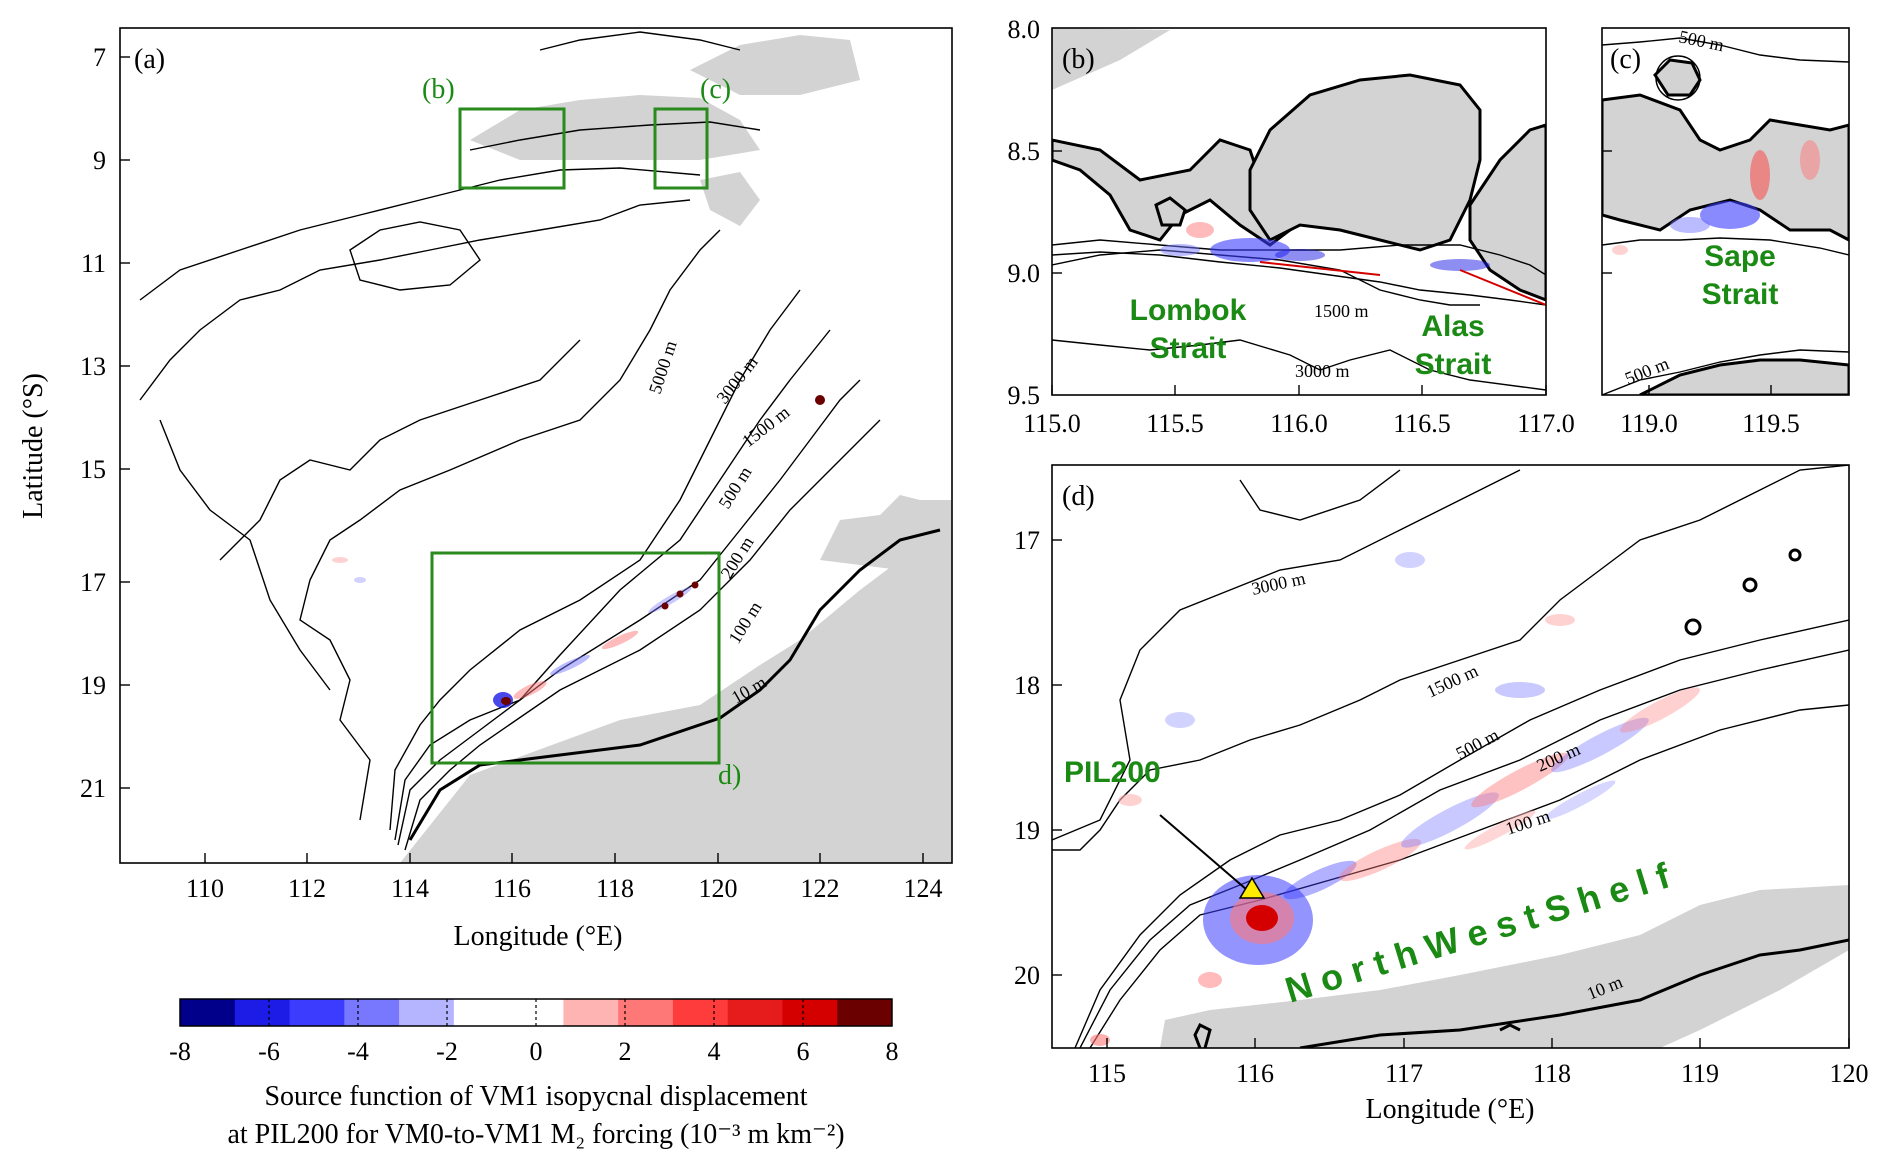 The height and width of the screenshot is (1174, 1892). Describe the element at coordinates (1252, 887) in the screenshot. I see `station-marker-pil200` at that location.